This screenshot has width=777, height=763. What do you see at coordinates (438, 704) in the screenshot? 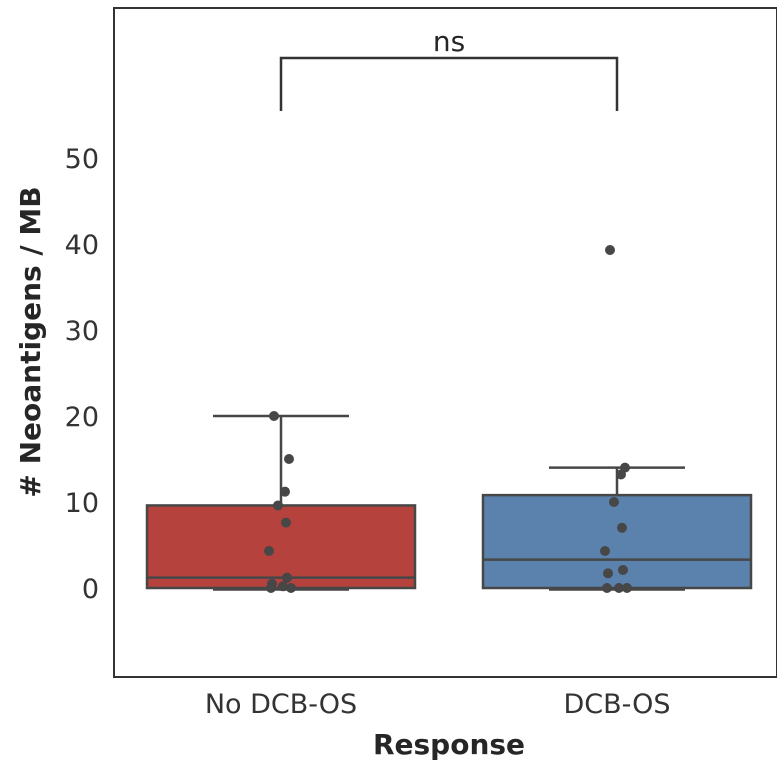
I see `x-axis-ticks: No DCB-OS DCB-OS` at bounding box center [438, 704].